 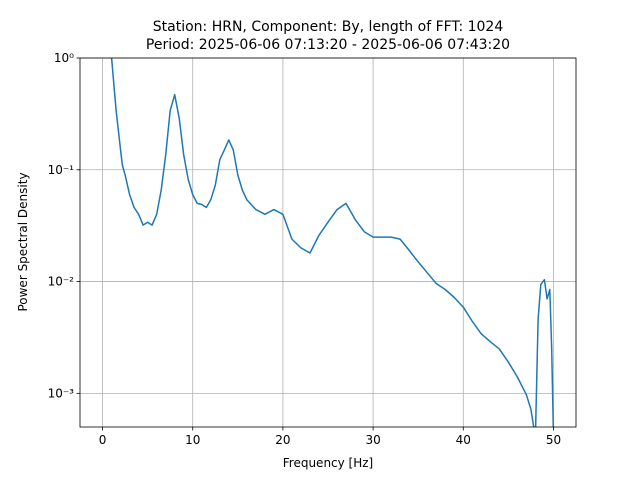 I want to click on y-tick-label: 10⁻², so click(x=61, y=282).